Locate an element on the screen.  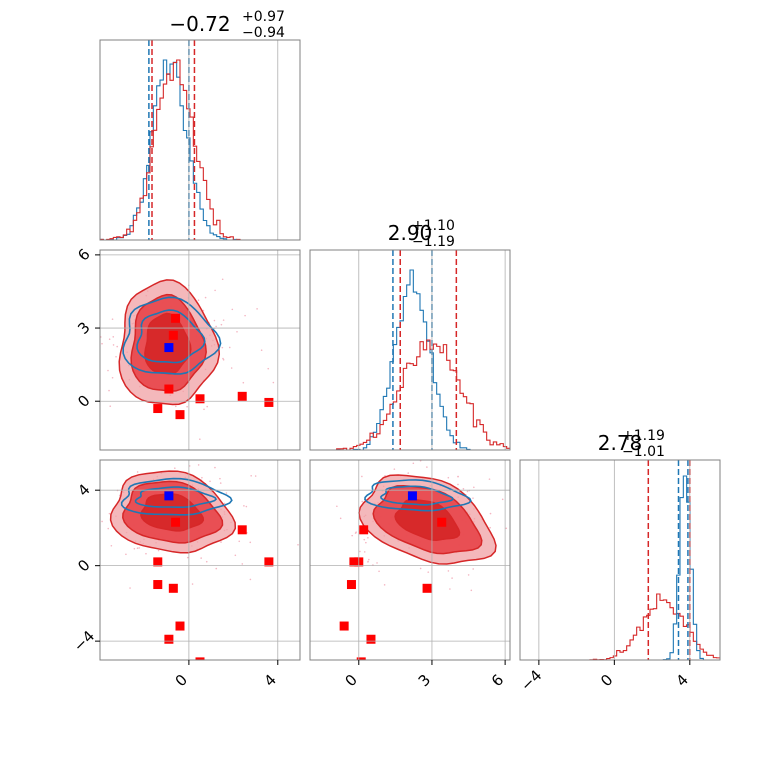
y-tick-label: 0 is located at coordinates (83, 565).